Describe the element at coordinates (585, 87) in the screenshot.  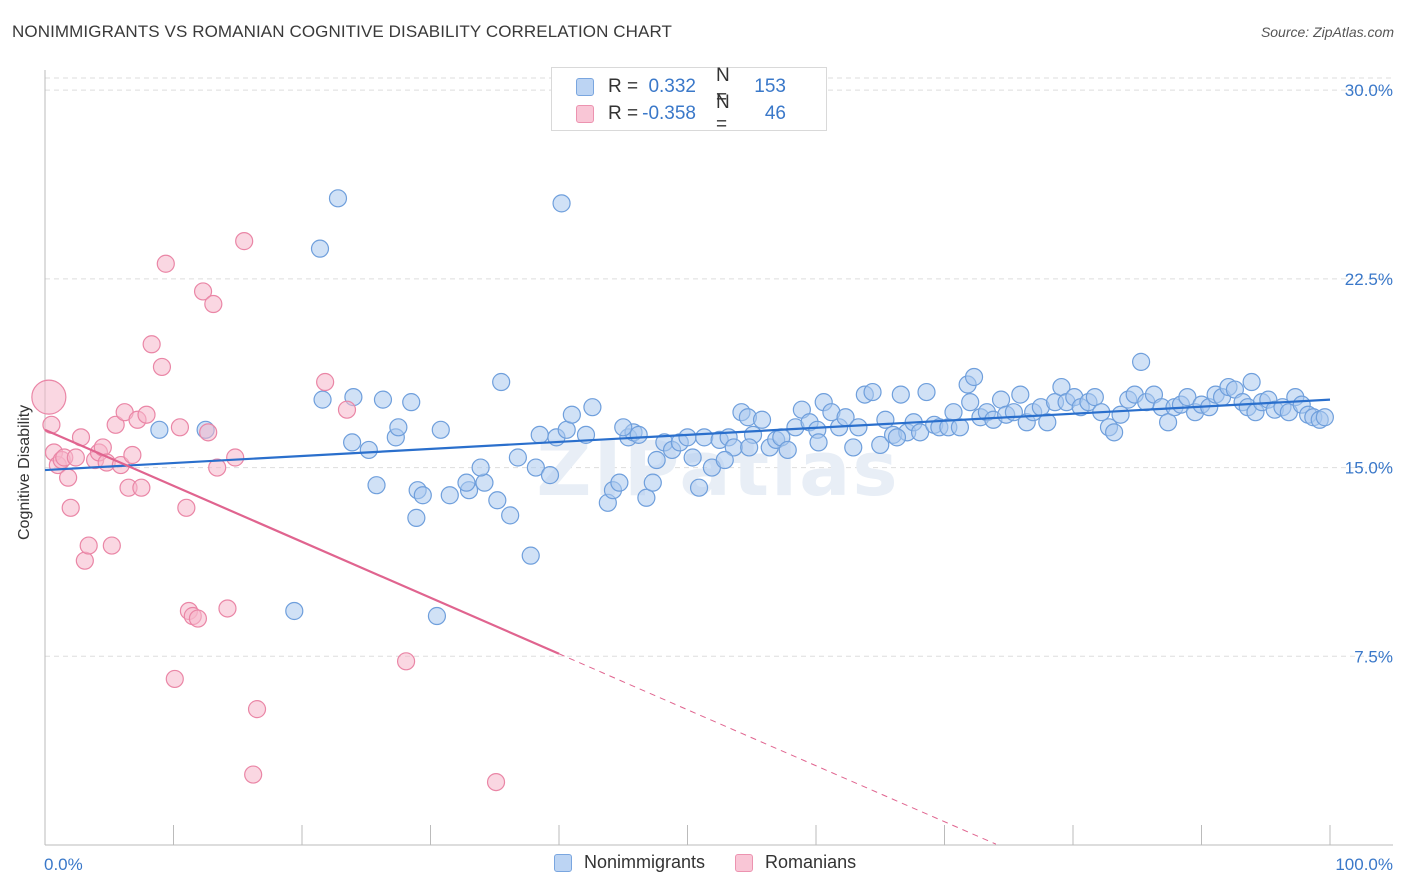
I see `blue-swatch` at that location.